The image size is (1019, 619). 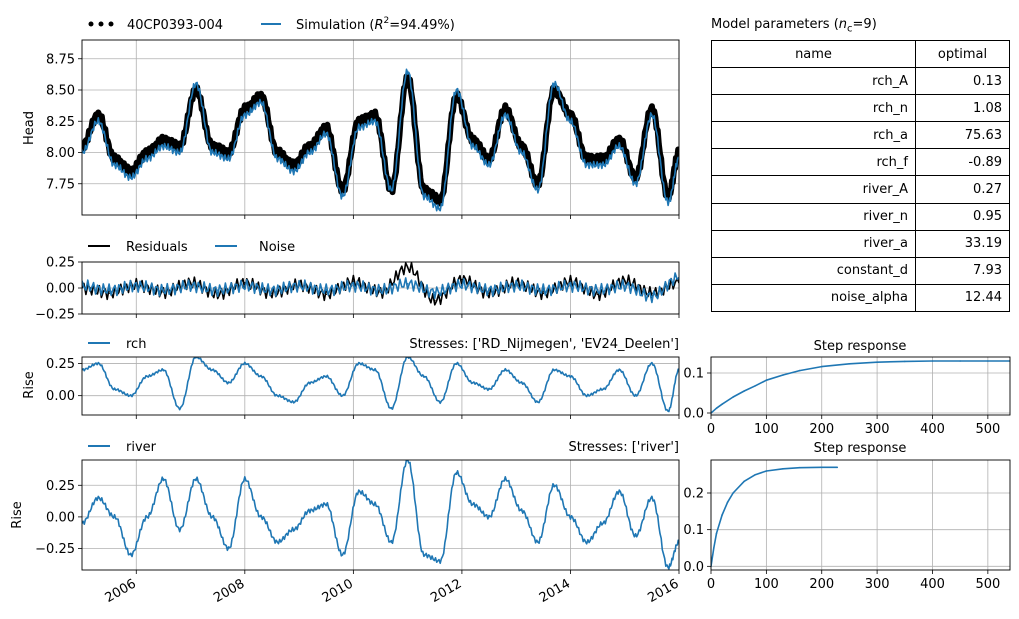 I want to click on legend-river-label: river, so click(x=141, y=447).